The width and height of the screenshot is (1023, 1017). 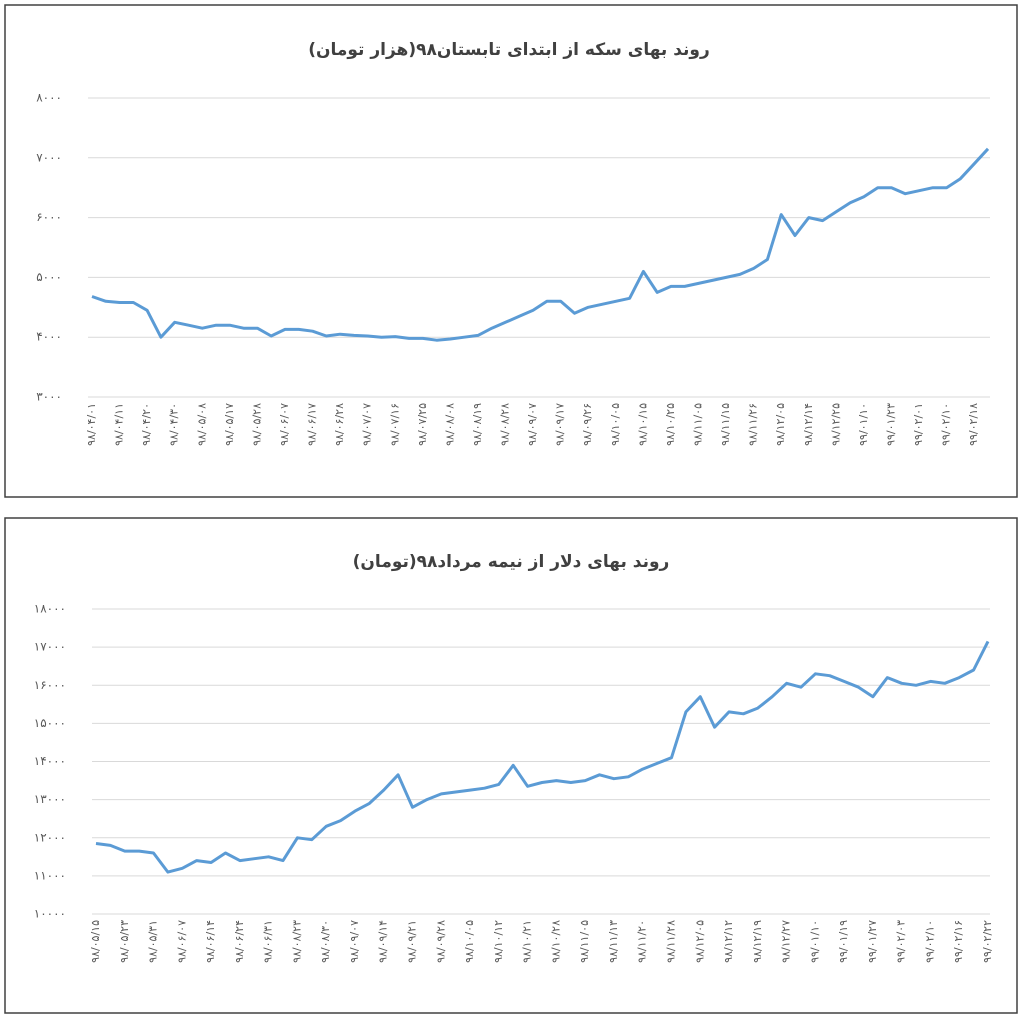 What do you see at coordinates (339, 424) in the screenshot?
I see `x-tick-label: ۹۸/۰۶/۲۸` at bounding box center [339, 424].